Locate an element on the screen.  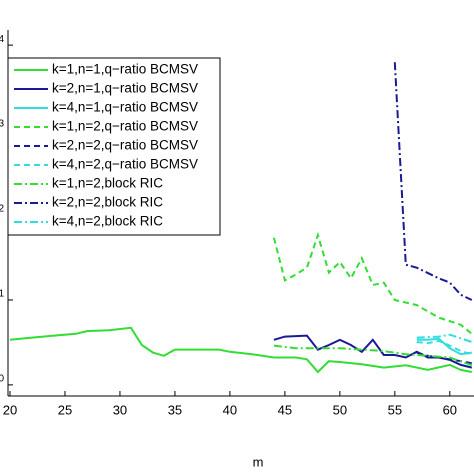
y-tick-label: 4 is located at coordinates (2, 39).